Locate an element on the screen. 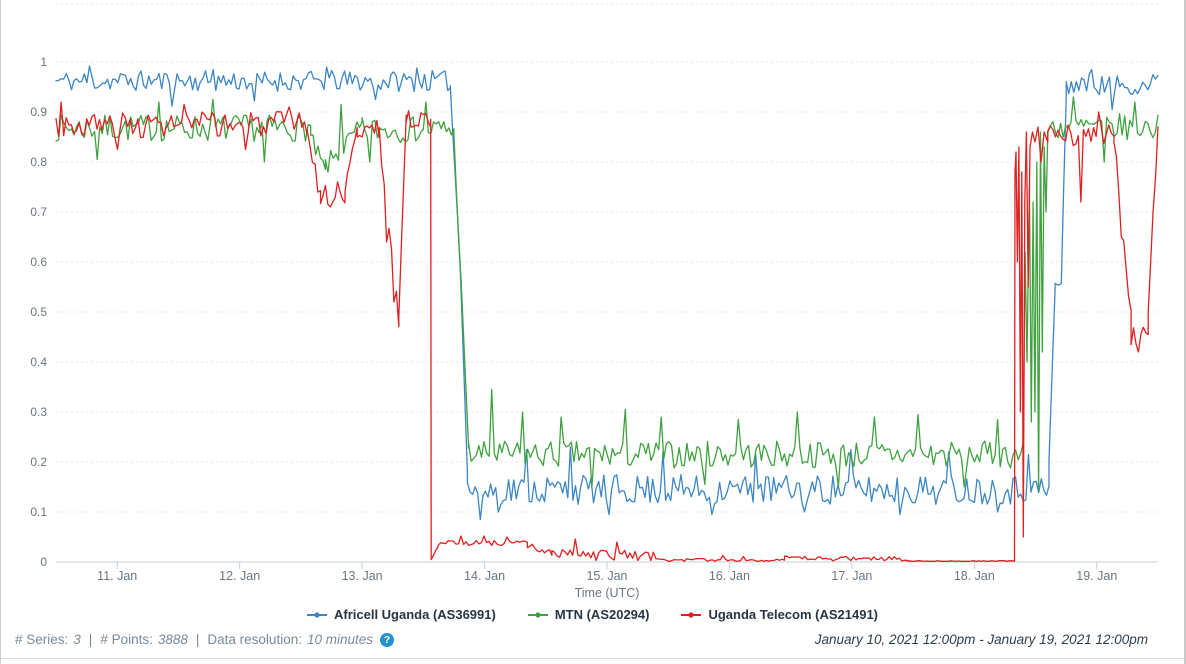 The image size is (1186, 664). legend-label: MTN (AS20294) is located at coordinates (602, 614).